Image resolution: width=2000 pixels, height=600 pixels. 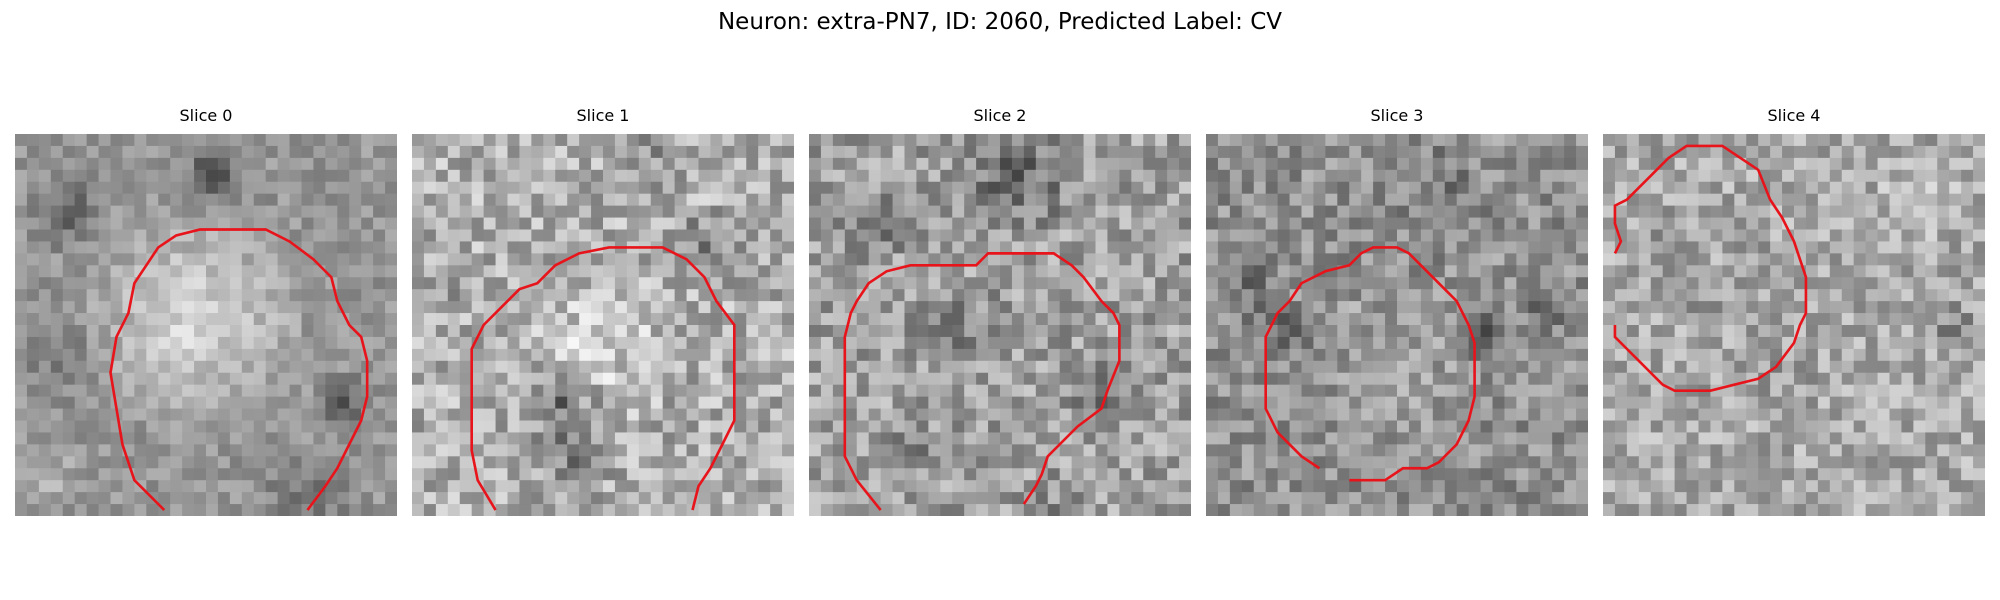 I want to click on panel-title: Slice 0, so click(x=206, y=115).